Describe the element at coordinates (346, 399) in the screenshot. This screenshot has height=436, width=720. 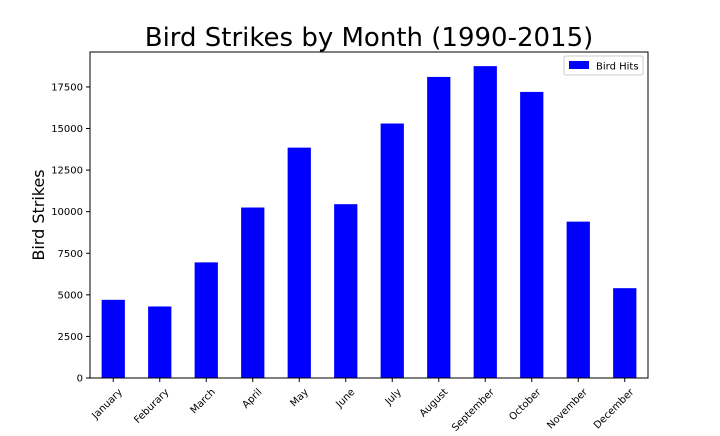
I see `x-tick-label: June` at that location.